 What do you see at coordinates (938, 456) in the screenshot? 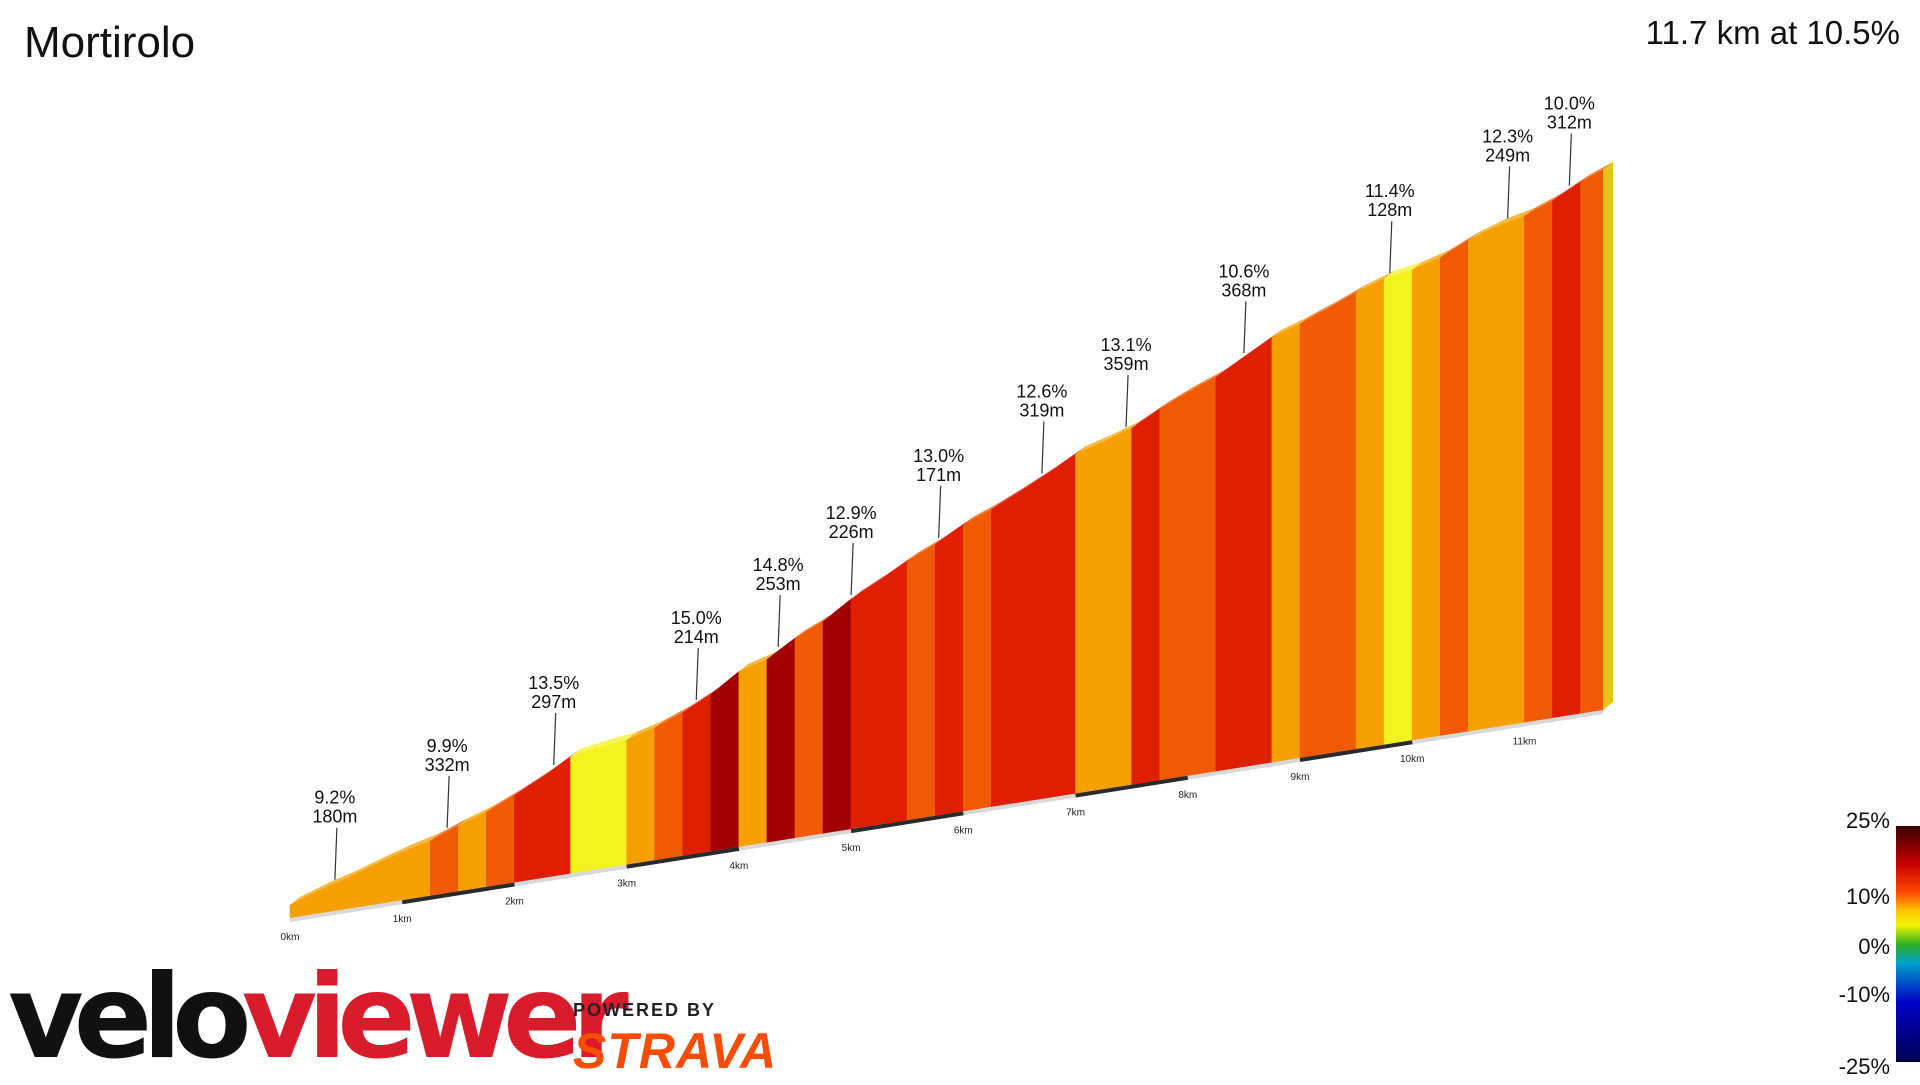
I see `annotation-grade: 13.0%` at bounding box center [938, 456].